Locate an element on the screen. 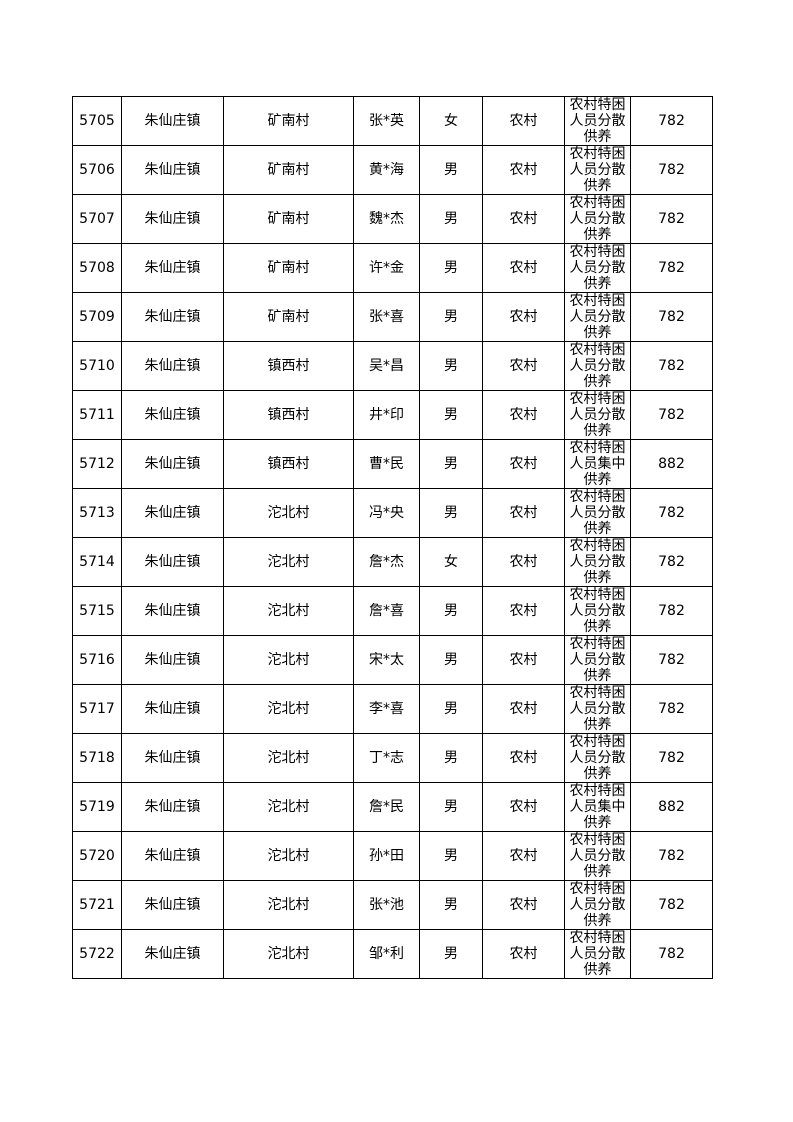 The height and width of the screenshot is (1122, 793). table-cell: 黄*海 is located at coordinates (386, 170).